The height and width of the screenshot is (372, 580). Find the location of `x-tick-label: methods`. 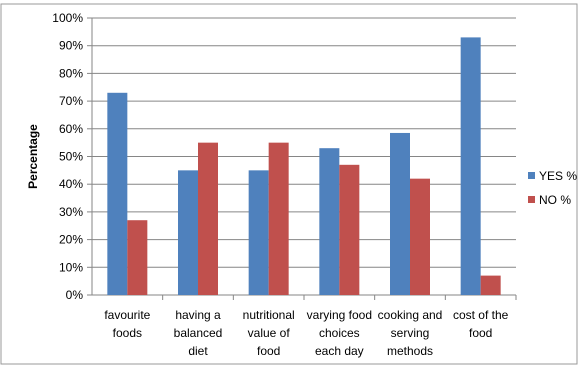

x-tick-label: methods is located at coordinates (410, 351).